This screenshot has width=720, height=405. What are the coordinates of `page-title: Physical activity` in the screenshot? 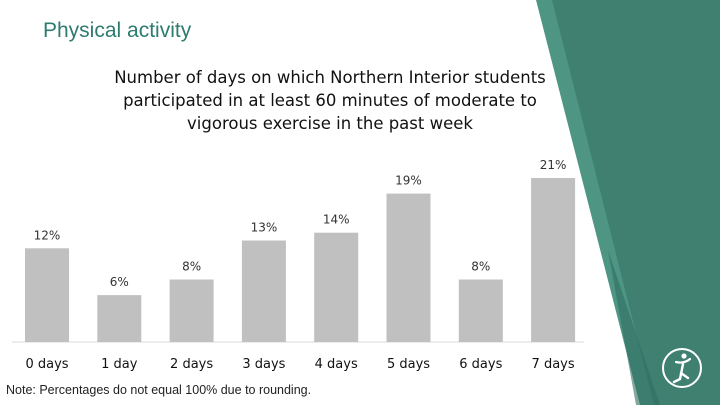 It's located at (117, 30).